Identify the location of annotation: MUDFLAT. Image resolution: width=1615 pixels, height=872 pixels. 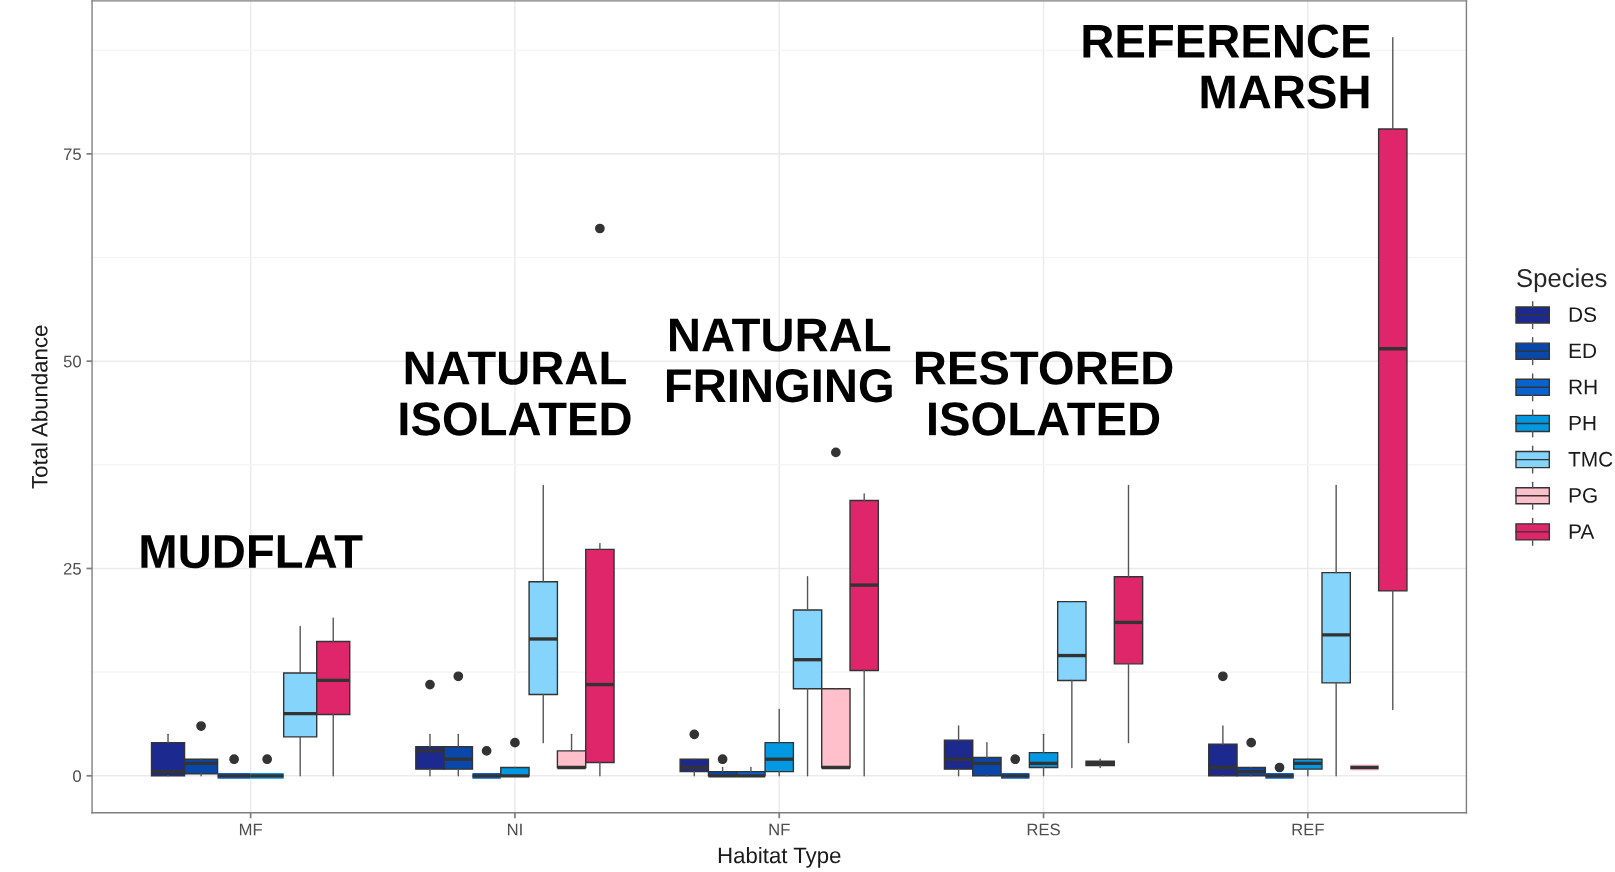
(252, 552).